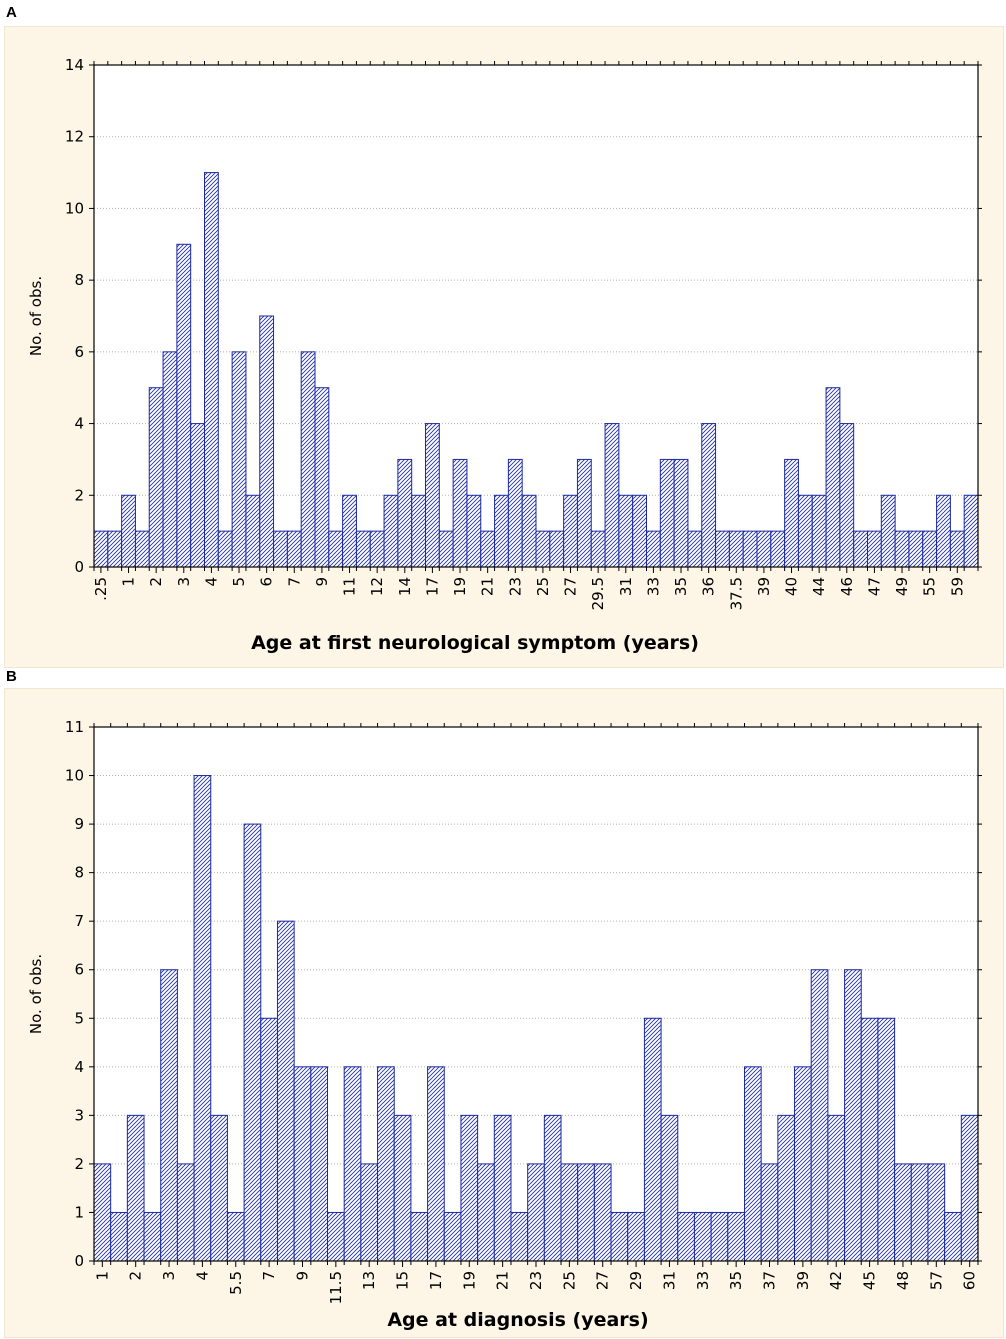 The image size is (1006, 1339). What do you see at coordinates (903, 1280) in the screenshot?
I see `x-tick-label: 48` at bounding box center [903, 1280].